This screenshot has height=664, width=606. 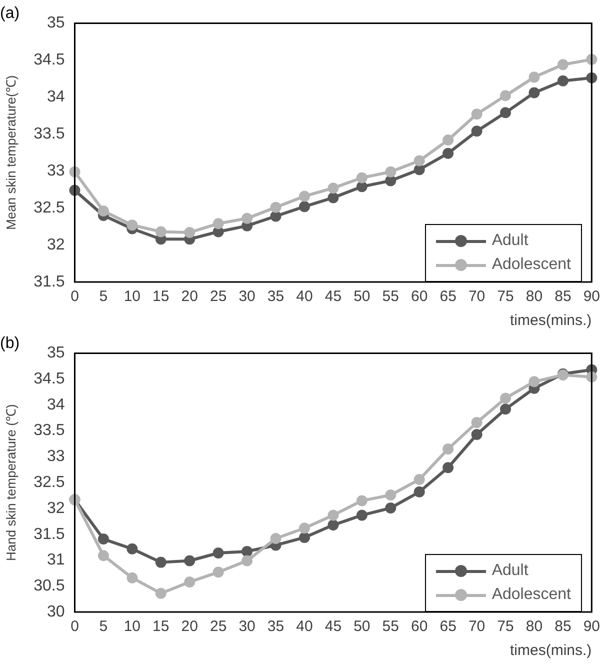 I want to click on y-axis-title: Hand skin temperature (℃), so click(x=10, y=482).